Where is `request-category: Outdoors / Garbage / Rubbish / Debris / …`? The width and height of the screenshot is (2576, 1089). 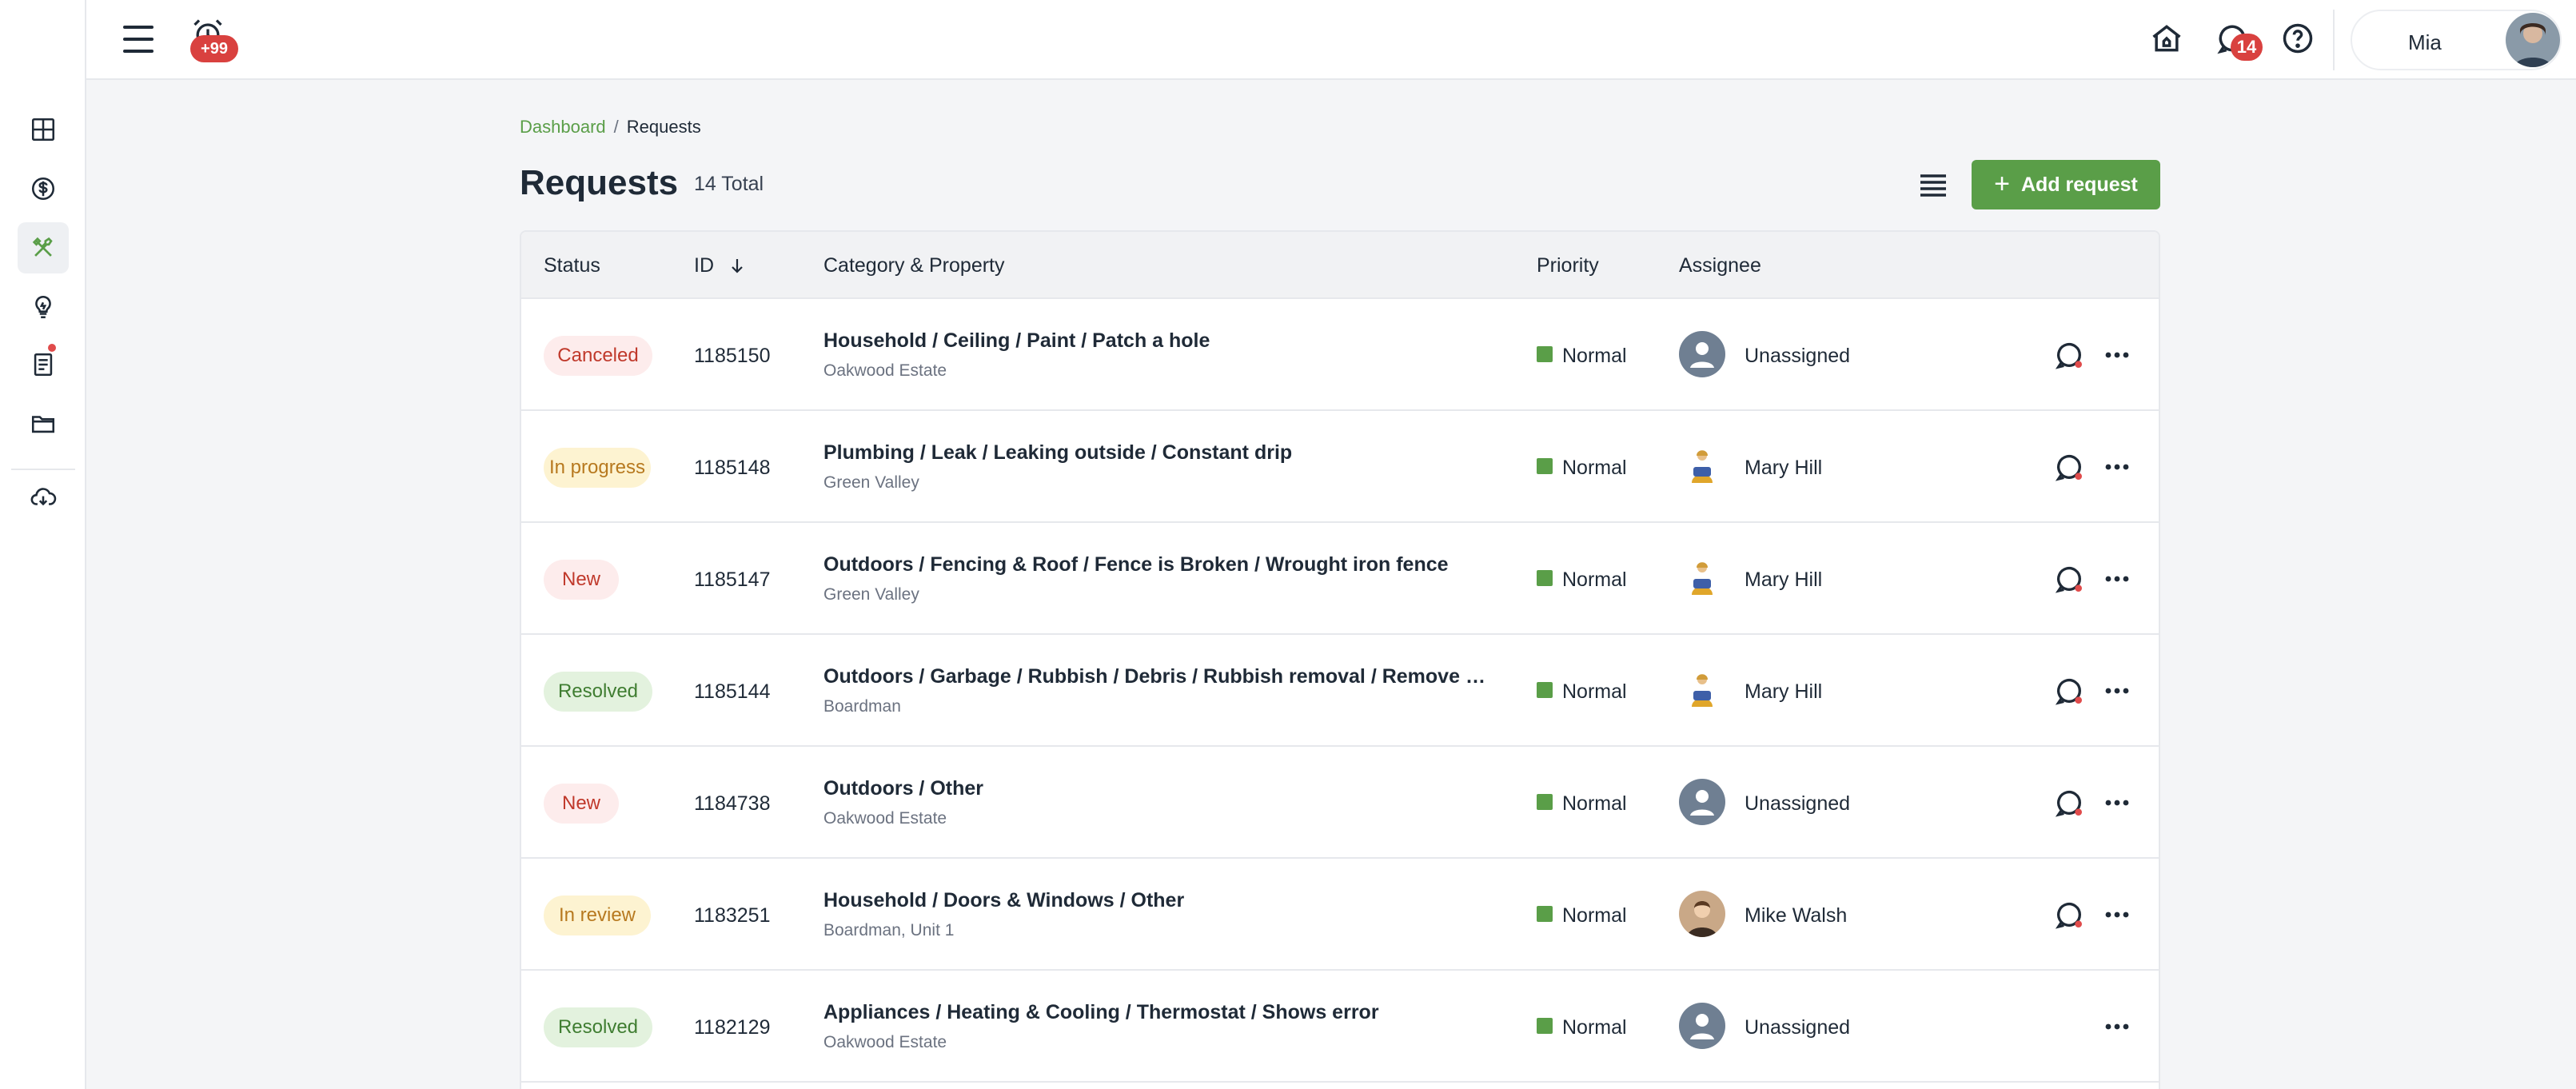
request-category: Outdoors / Garbage / Rubbish / Debris / … is located at coordinates (1155, 676).